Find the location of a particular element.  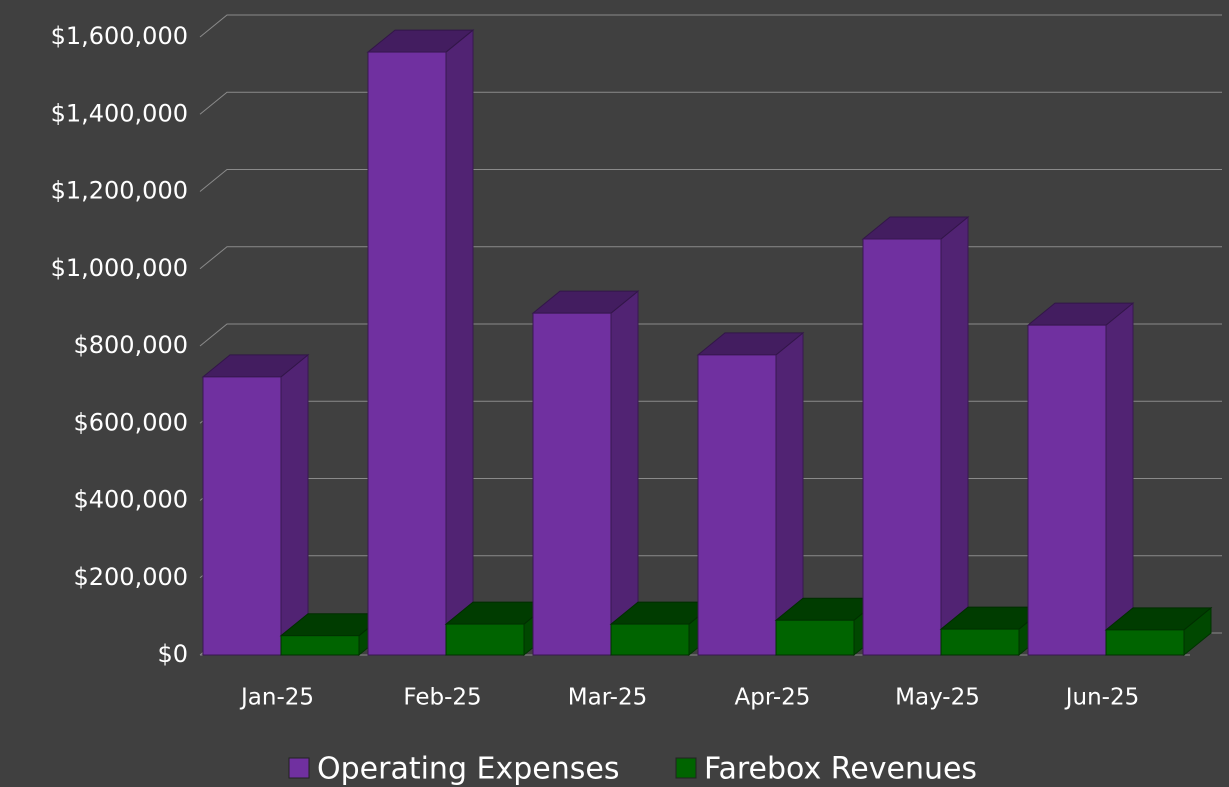

y-tick-label: $0 is located at coordinates (172, 654).